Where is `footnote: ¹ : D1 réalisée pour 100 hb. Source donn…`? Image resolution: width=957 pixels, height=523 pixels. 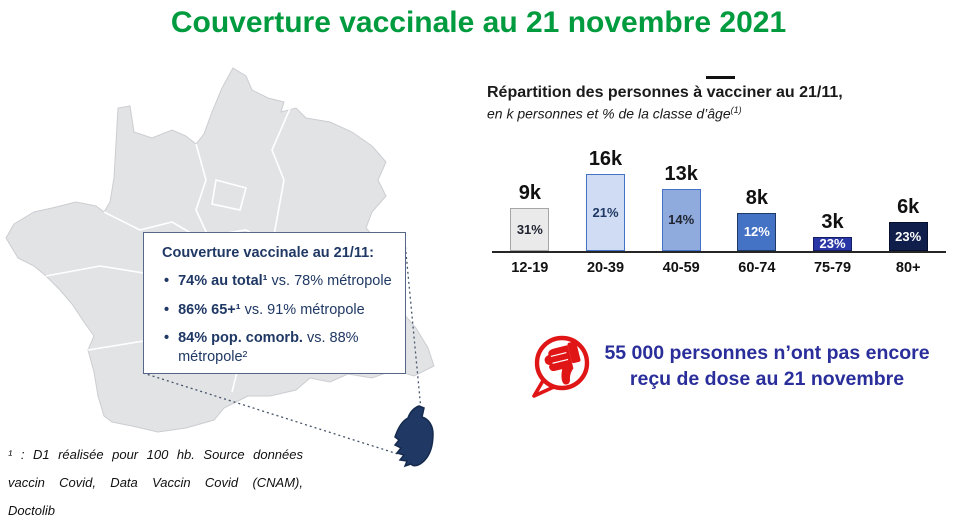
footnote: ¹ : D1 réalisée pour 100 hb. Source donn… is located at coordinates (155, 482).